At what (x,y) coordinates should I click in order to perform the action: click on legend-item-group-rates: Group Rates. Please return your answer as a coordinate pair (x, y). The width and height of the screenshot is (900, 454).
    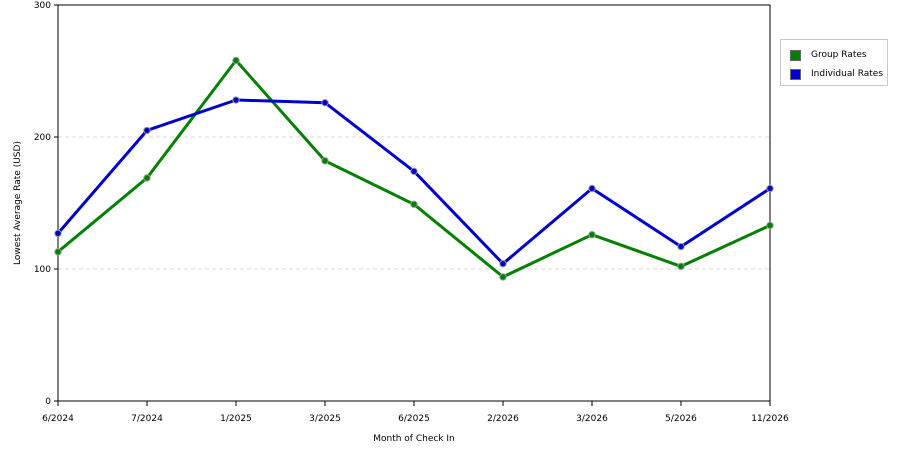
    Looking at the image, I should click on (828, 55).